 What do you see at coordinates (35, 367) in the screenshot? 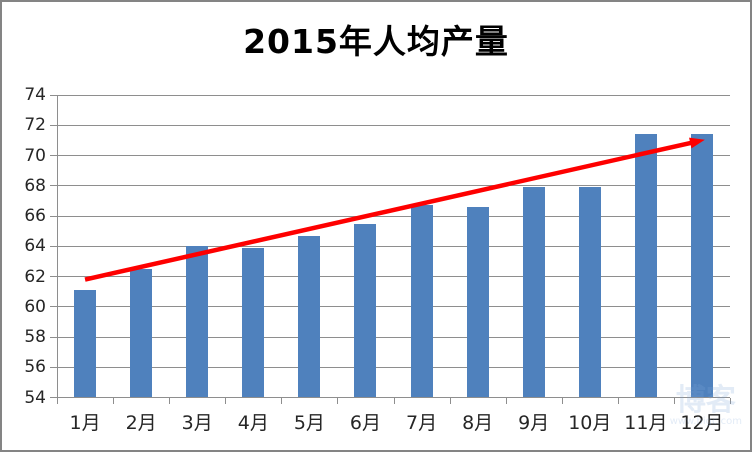
I see `y-tick-label: 56` at bounding box center [35, 367].